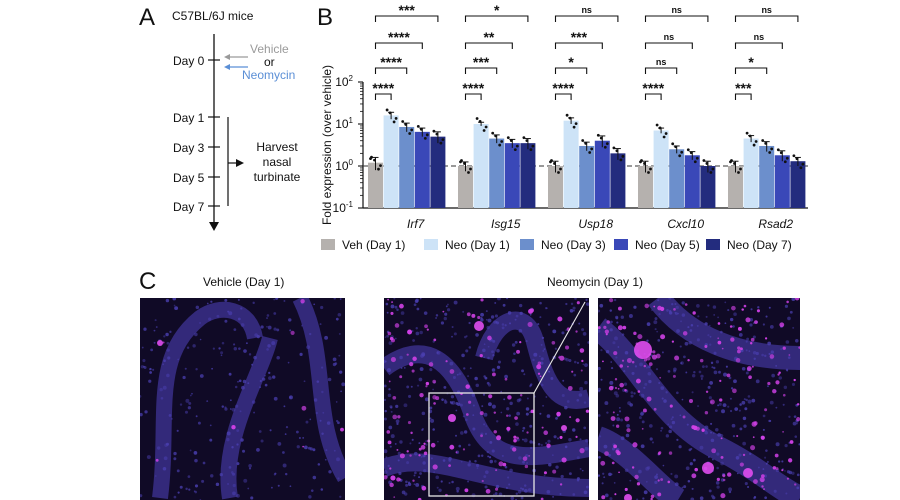  What do you see at coordinates (579, 37) in the screenshot?
I see `significance-label: ***` at bounding box center [579, 37].